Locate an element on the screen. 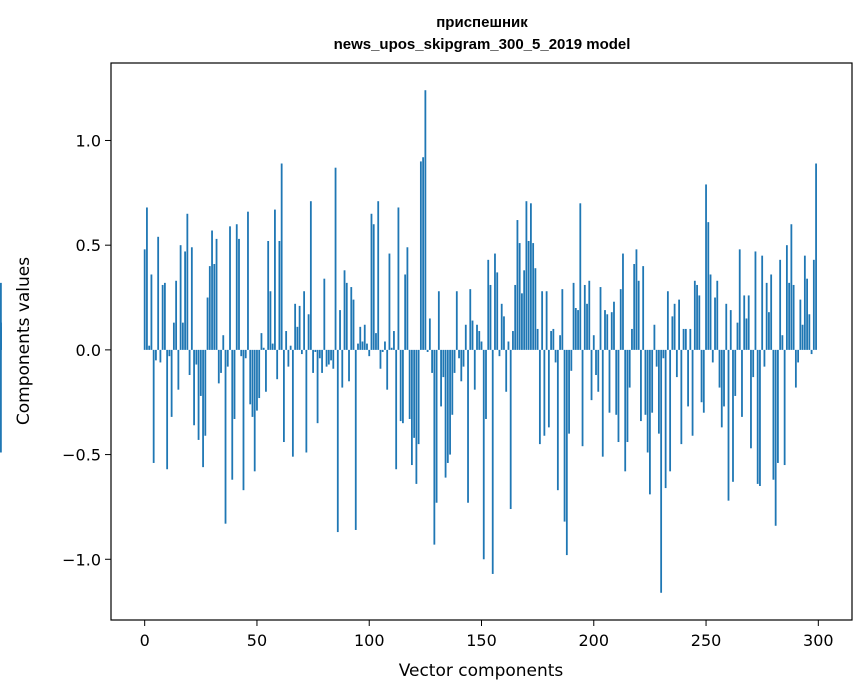 The image size is (867, 696). y-tick-label: 1.0 is located at coordinates (88, 140).